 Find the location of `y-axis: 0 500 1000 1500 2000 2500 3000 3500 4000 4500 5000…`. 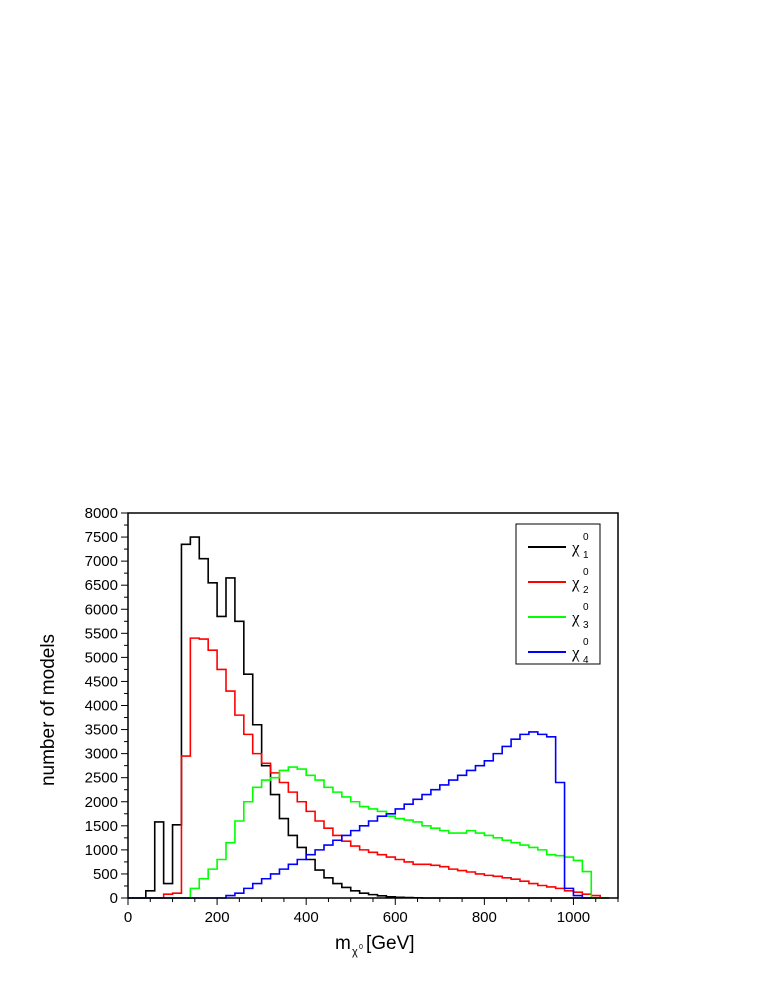

y-axis: 0 500 1000 1500 2000 2500 3000 3500 4000 4500 5000… is located at coordinates (106, 706).